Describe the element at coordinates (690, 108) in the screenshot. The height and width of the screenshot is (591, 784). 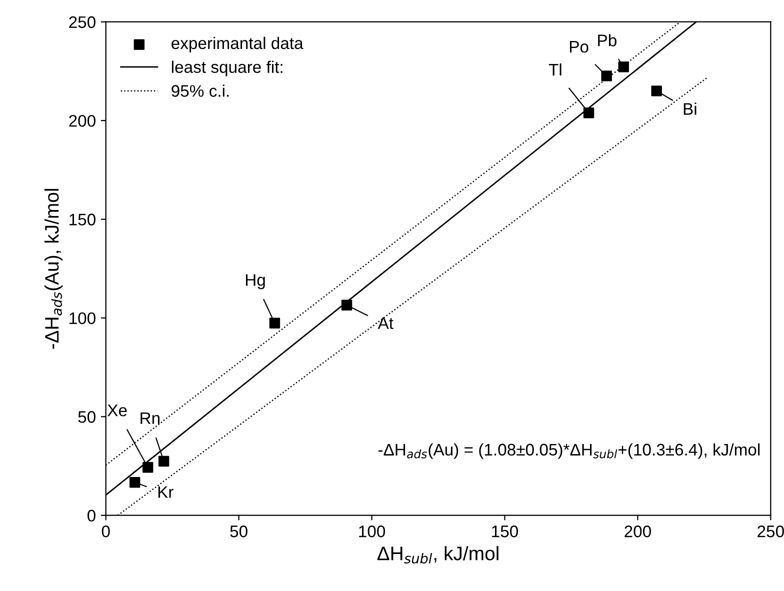
I see `annotation: Bi` at that location.